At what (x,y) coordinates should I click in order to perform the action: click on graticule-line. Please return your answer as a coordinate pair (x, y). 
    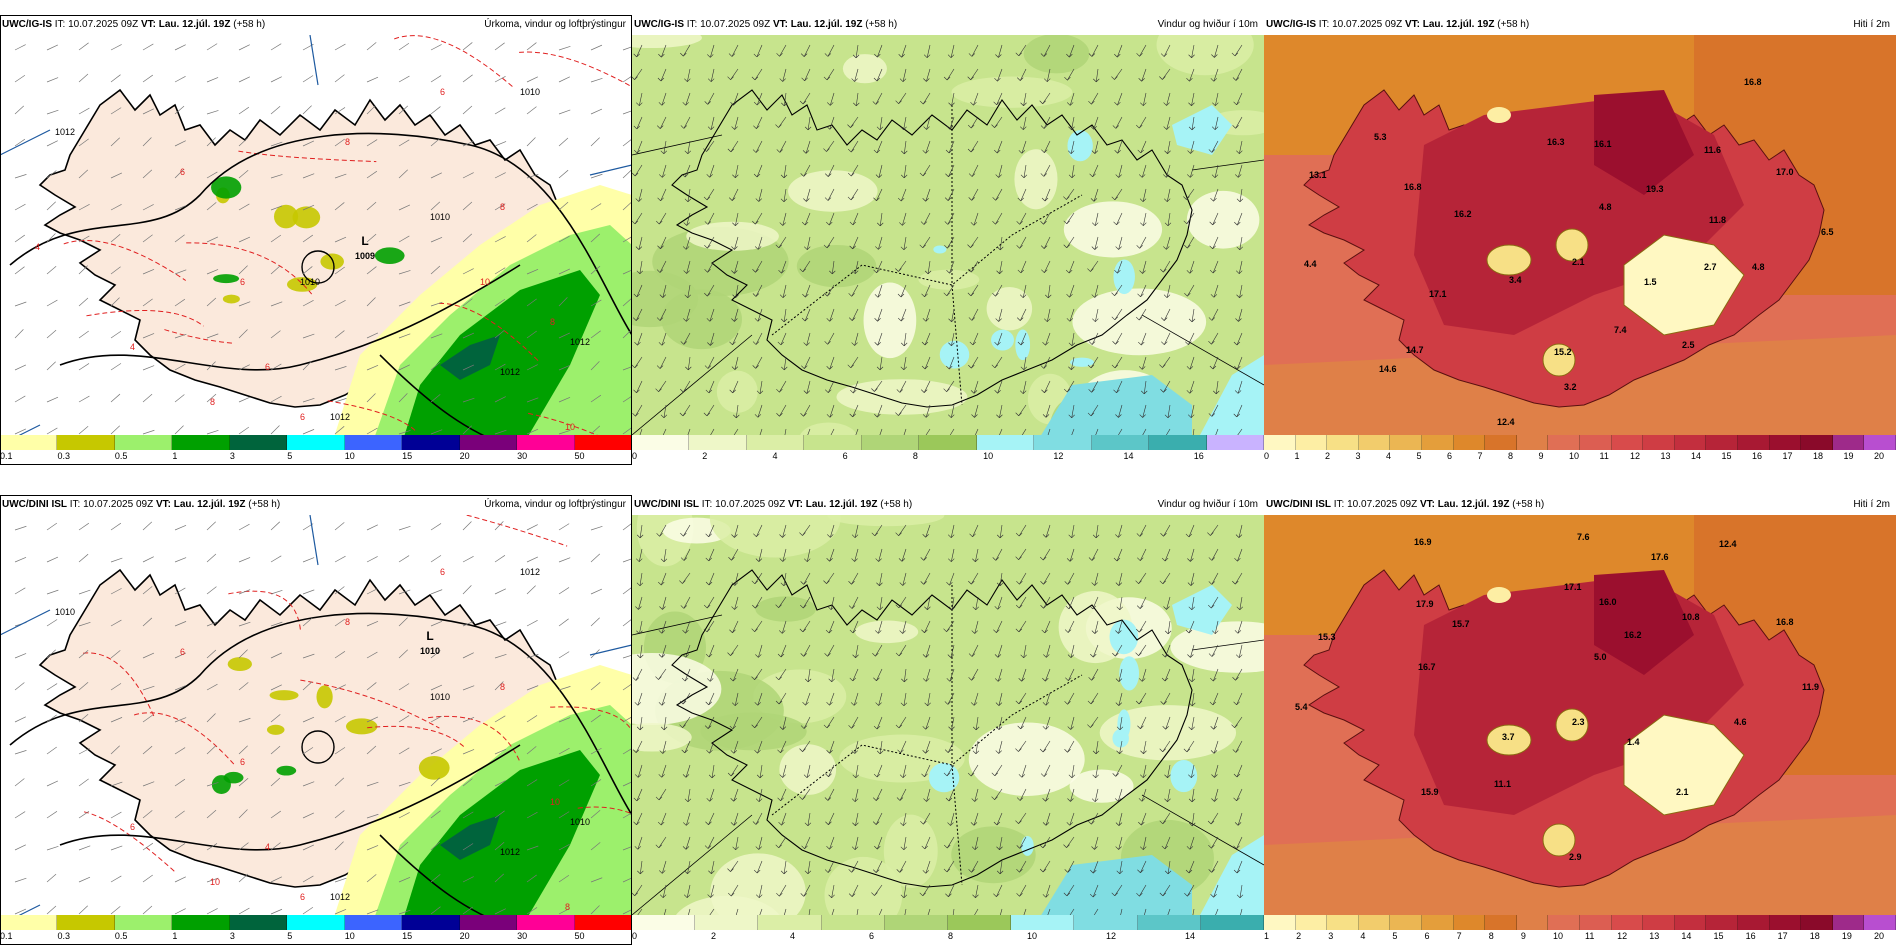
    Looking at the image, I should click on (677, 625).